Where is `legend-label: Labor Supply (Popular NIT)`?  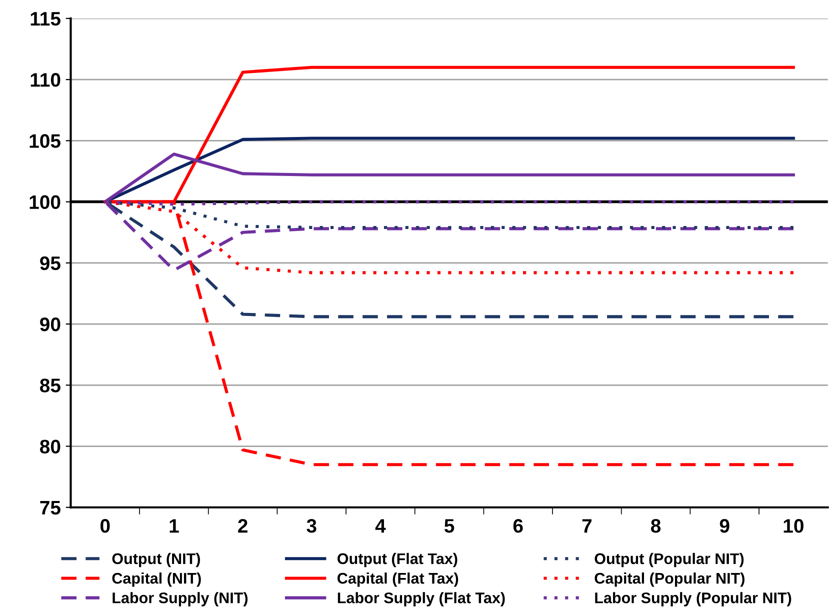 legend-label: Labor Supply (Popular NIT) is located at coordinates (693, 599).